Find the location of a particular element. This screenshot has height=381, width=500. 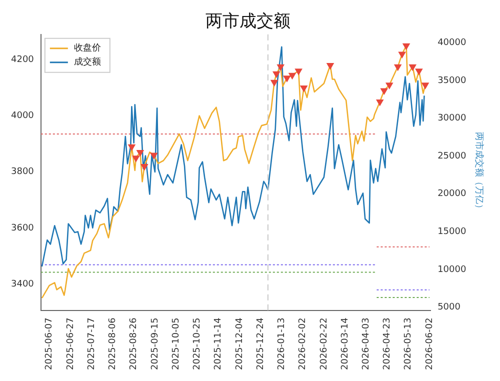

y2-tick-label: 20000 is located at coordinates (452, 194).